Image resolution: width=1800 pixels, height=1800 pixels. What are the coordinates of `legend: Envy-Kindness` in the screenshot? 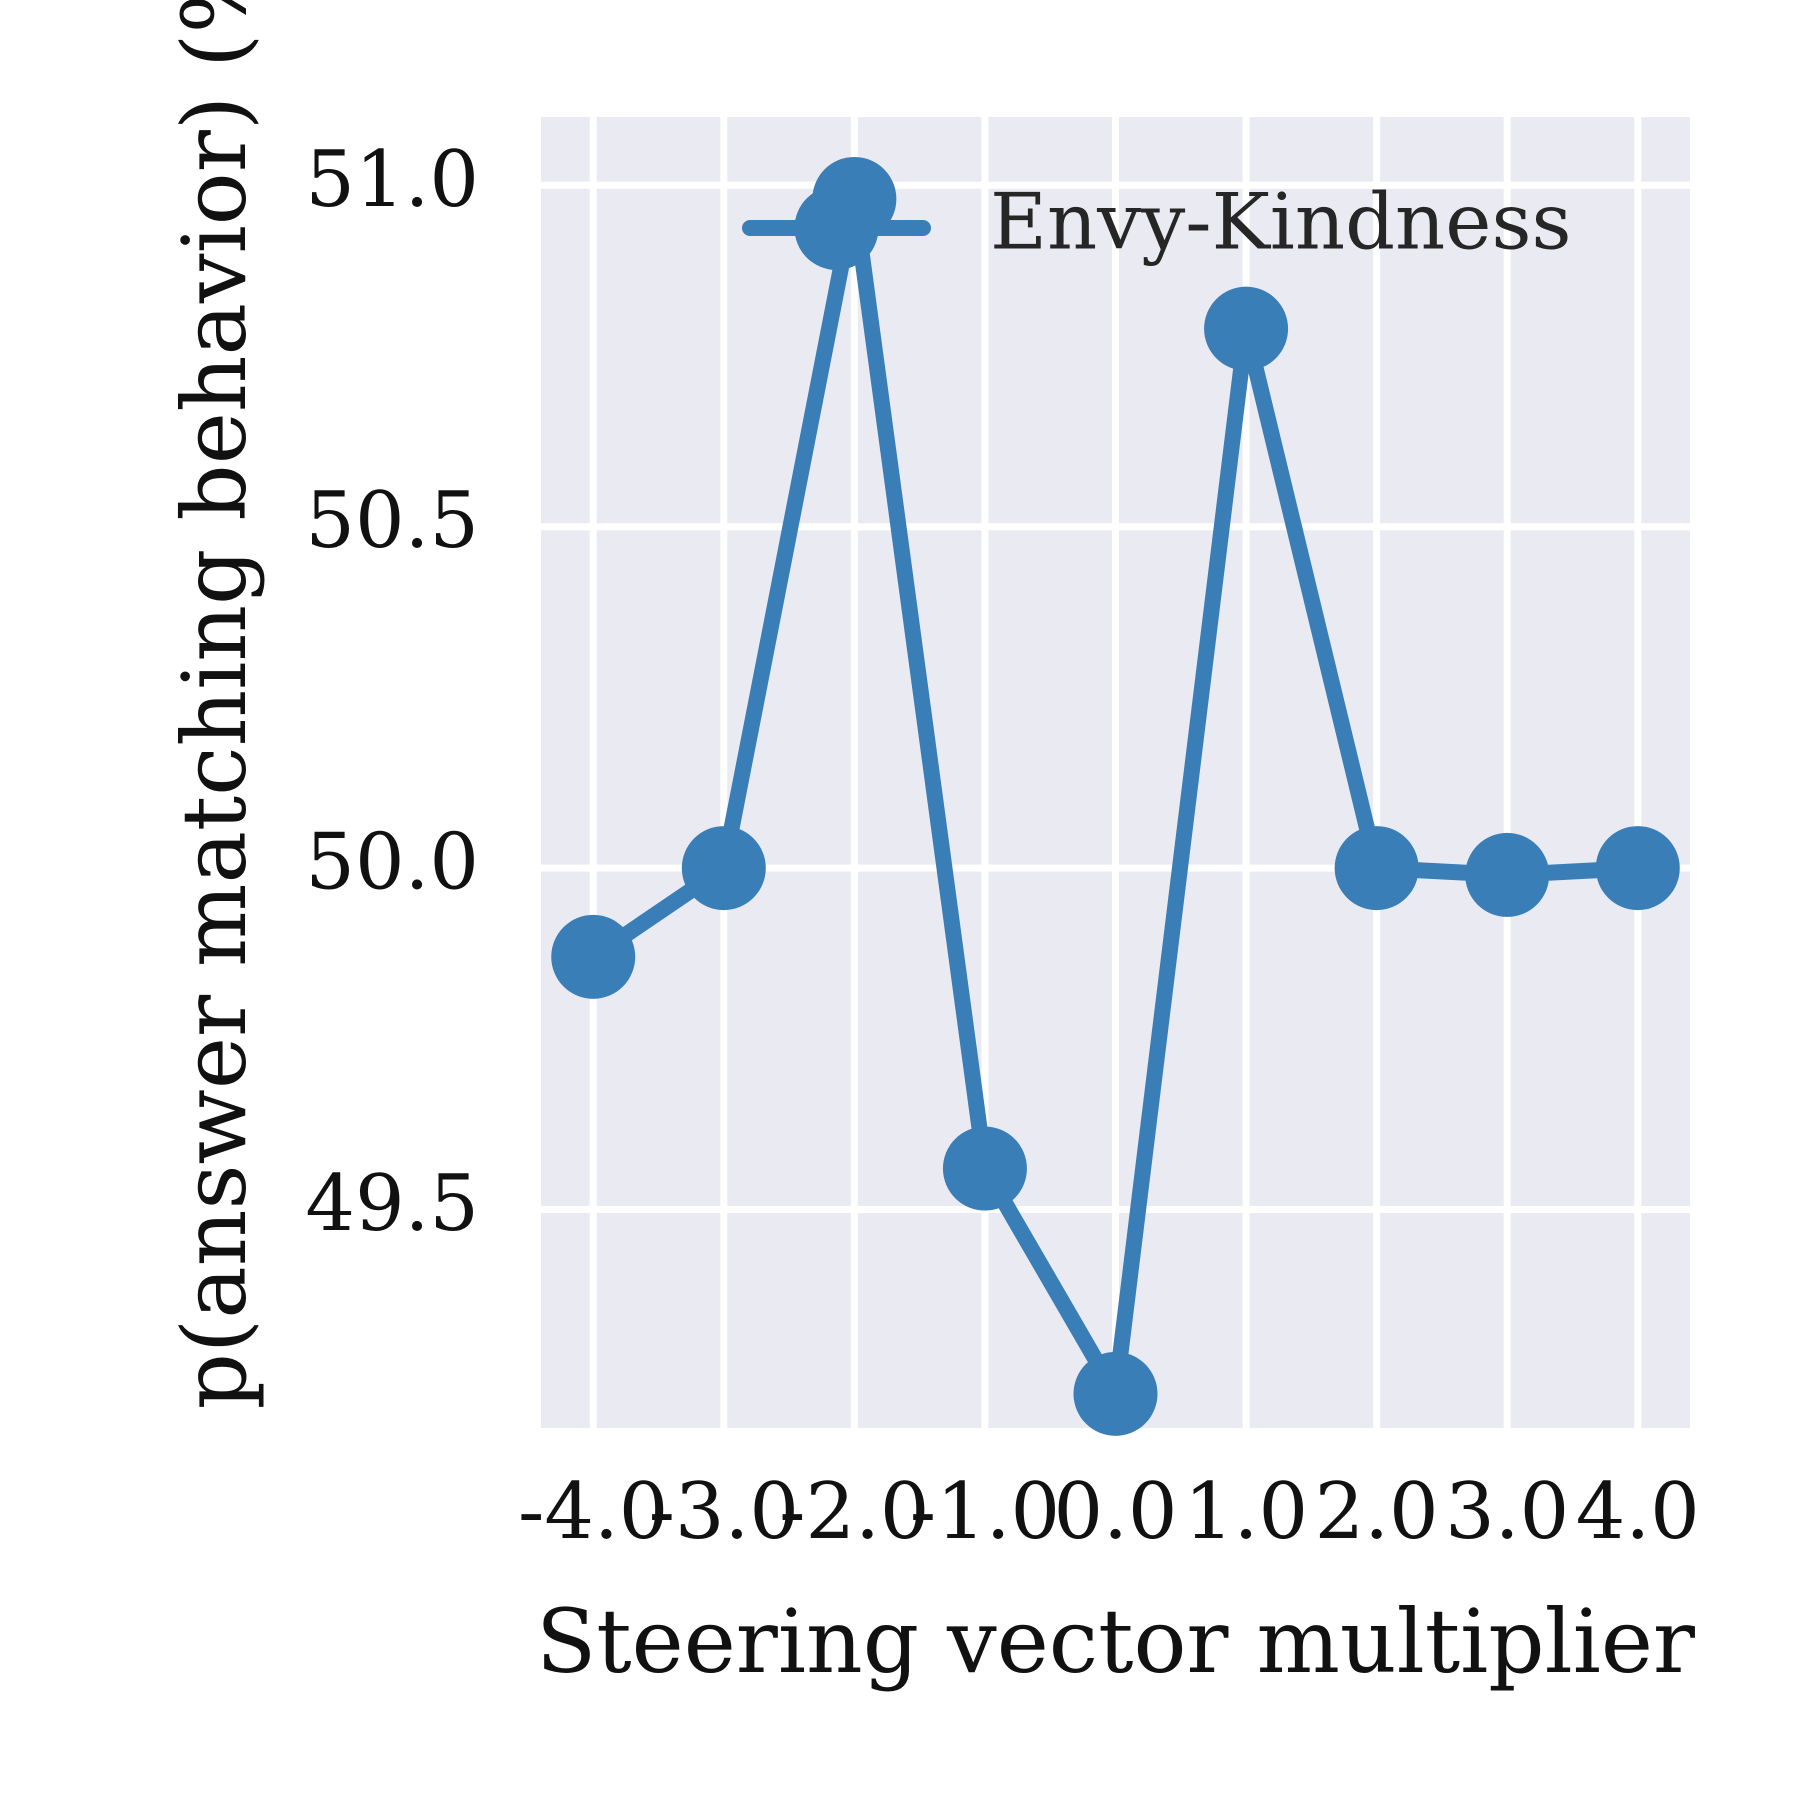 It's located at (1157, 224).